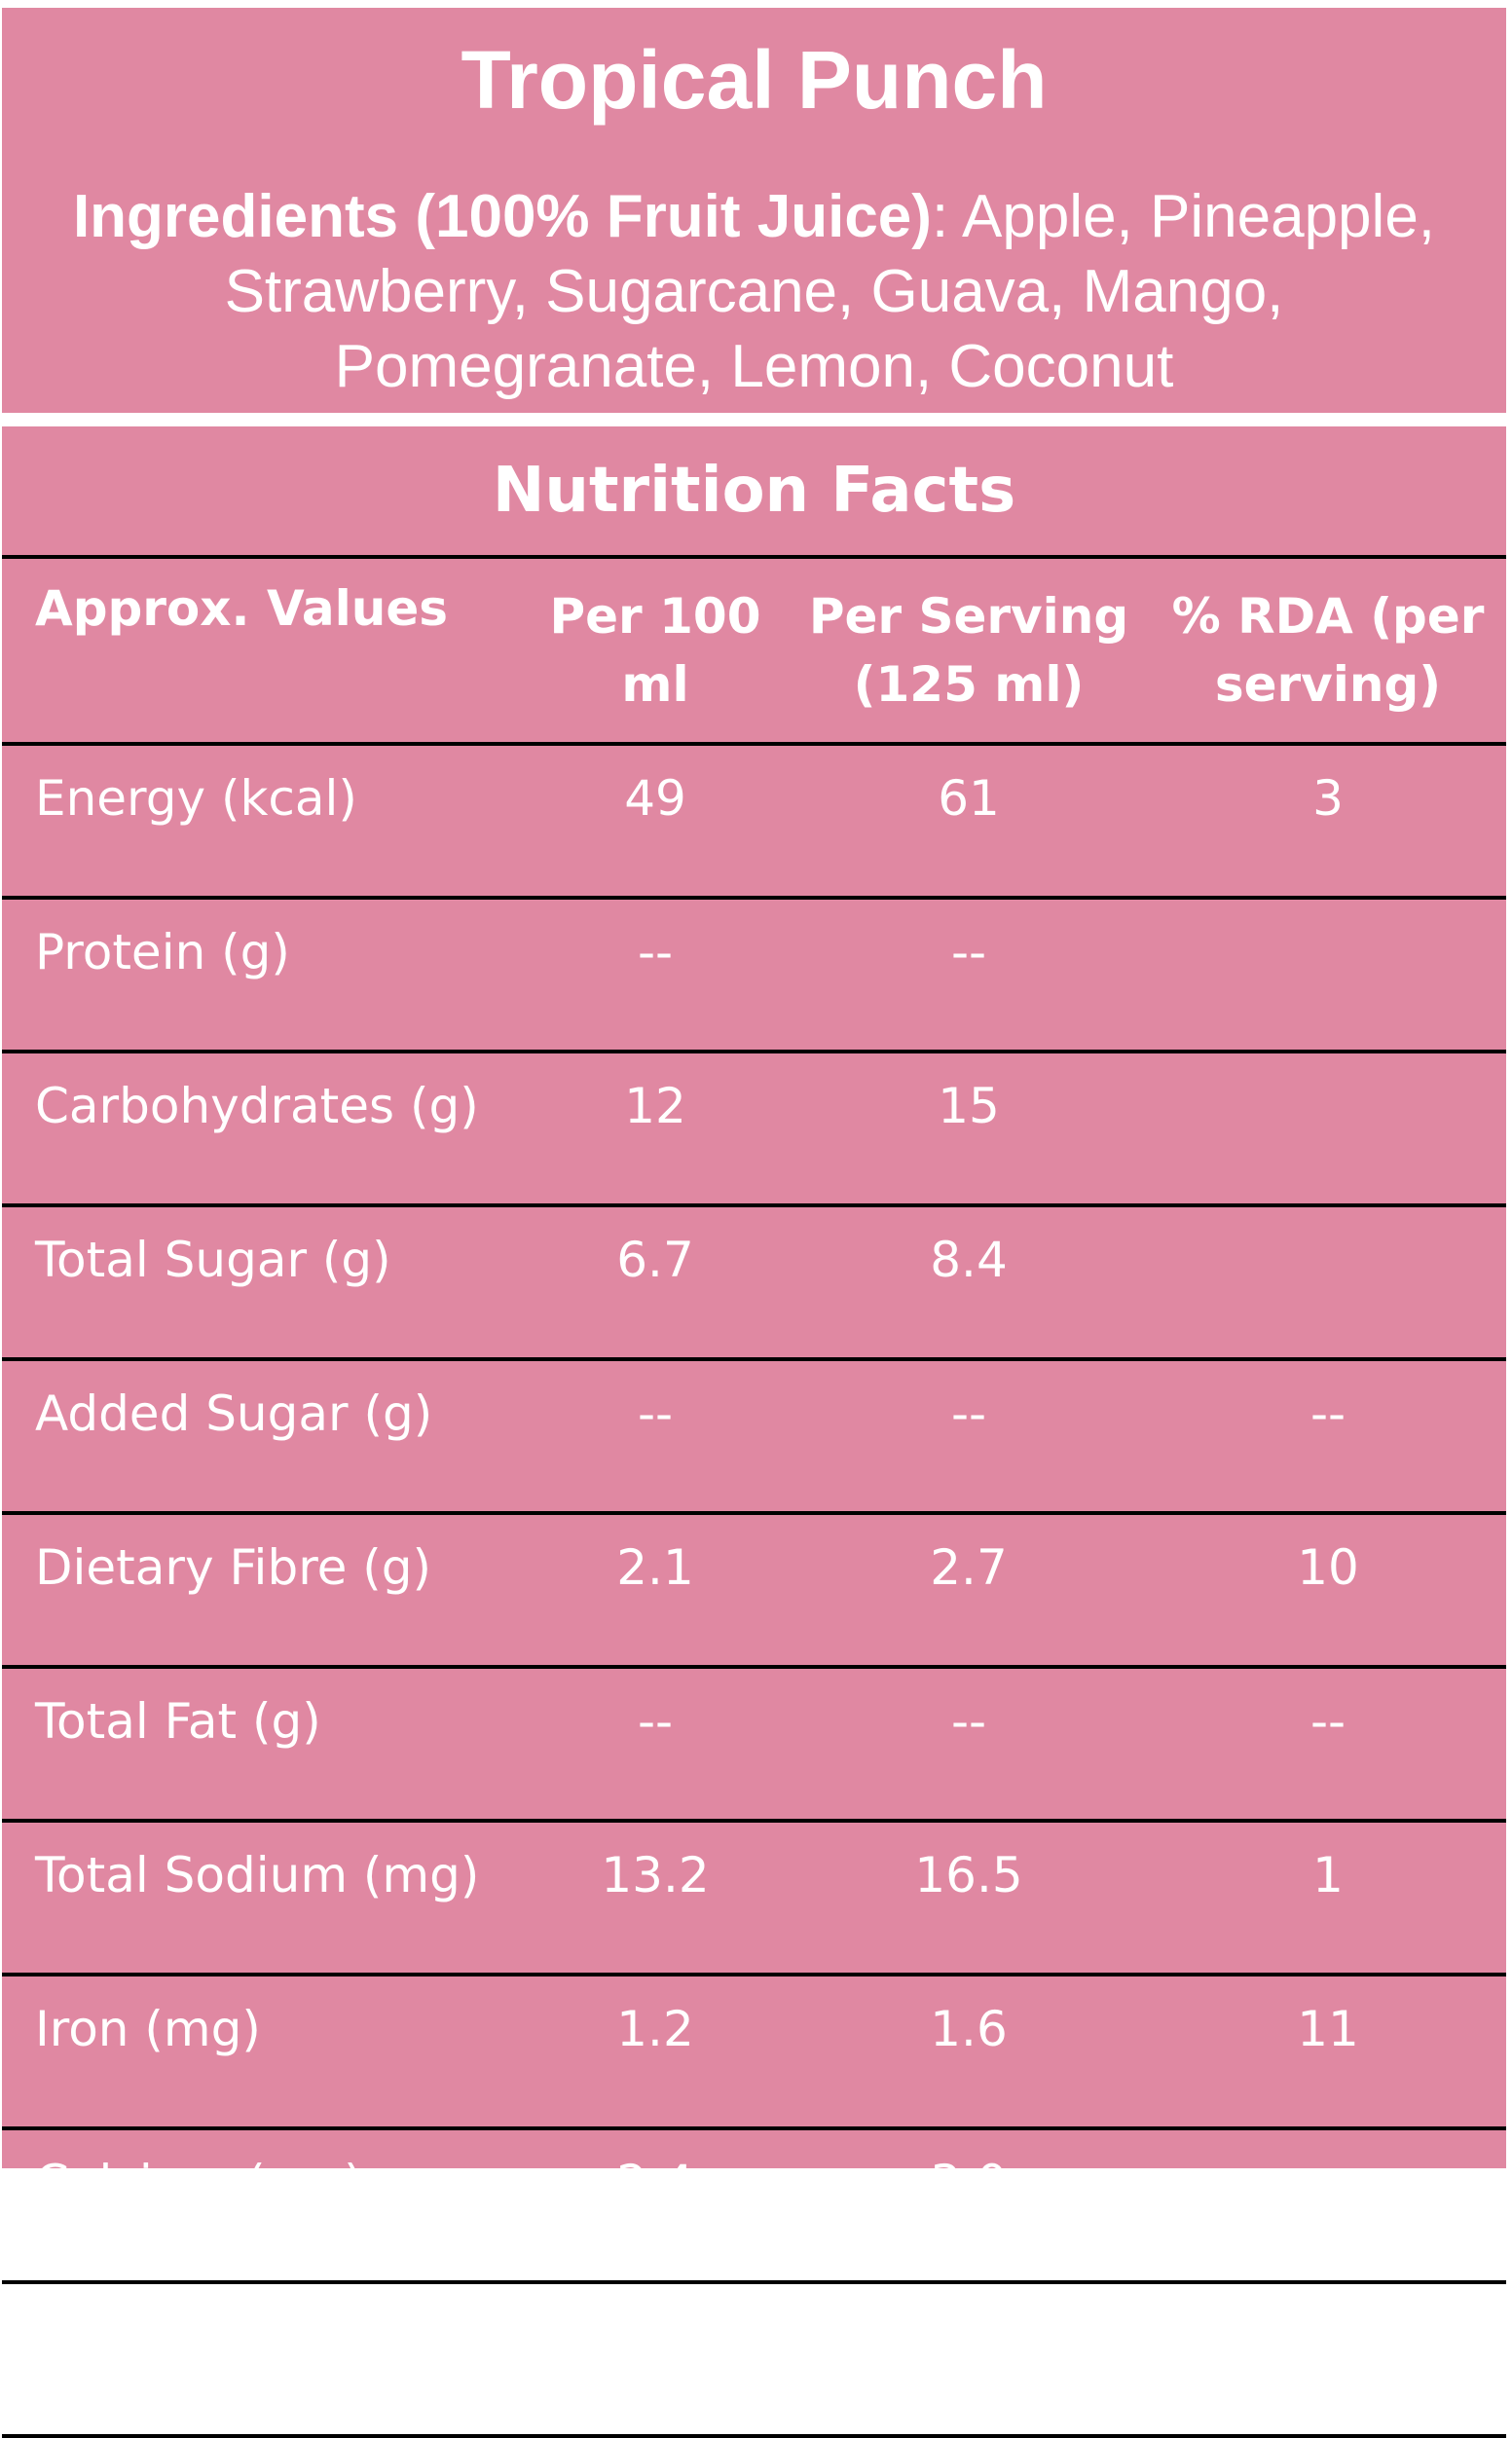 Image resolution: width=1512 pixels, height=2438 pixels. What do you see at coordinates (754, 80) in the screenshot?
I see `product-title: Tropical Punch` at bounding box center [754, 80].